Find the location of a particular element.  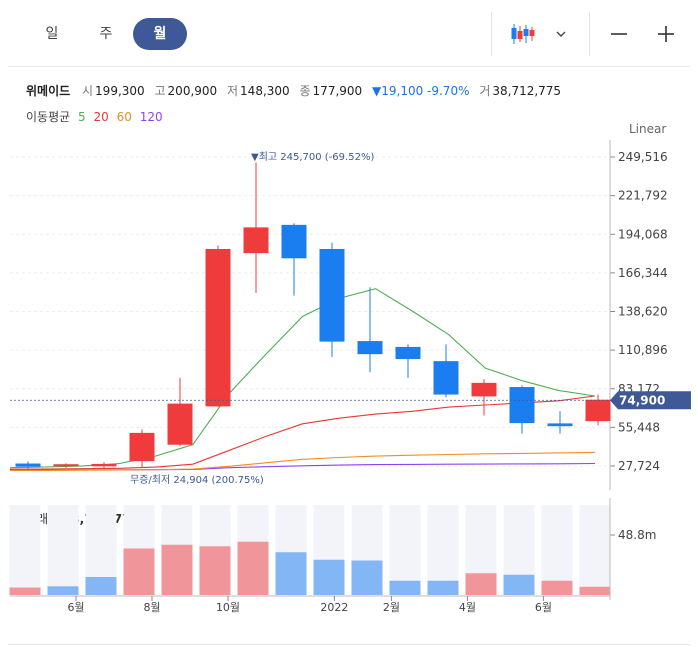

tab-week: 주 is located at coordinates (106, 34).